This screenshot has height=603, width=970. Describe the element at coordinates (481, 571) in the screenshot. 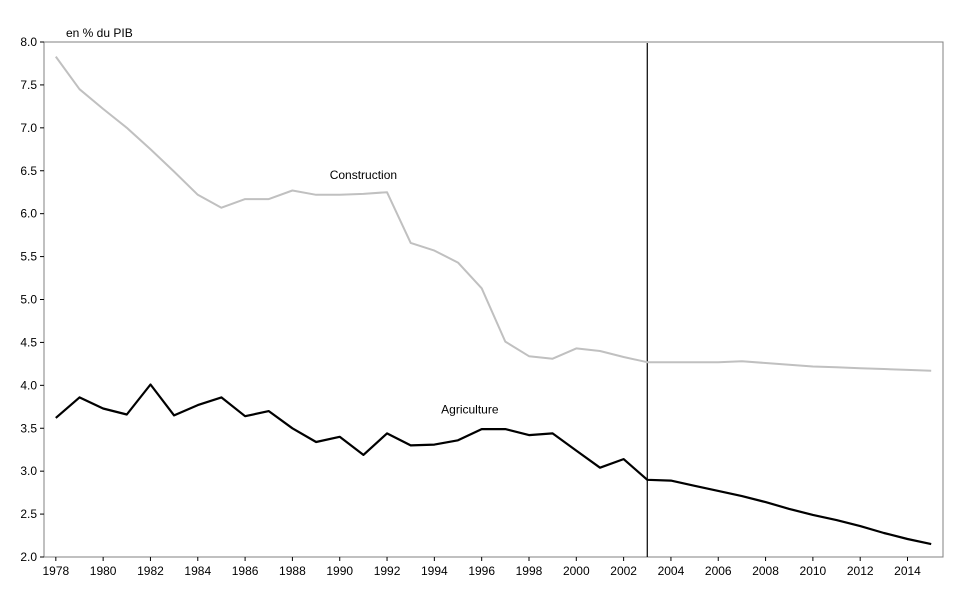

I see `x-tick-label: 1996` at that location.